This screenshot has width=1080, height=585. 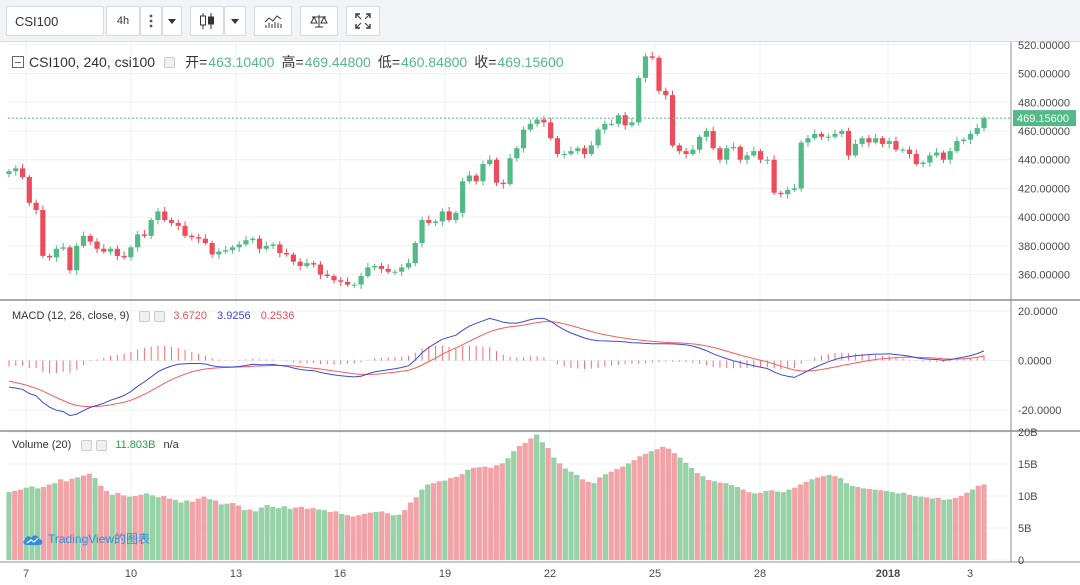 What do you see at coordinates (550, 574) in the screenshot?
I see `time-tick-label: 22` at bounding box center [550, 574].